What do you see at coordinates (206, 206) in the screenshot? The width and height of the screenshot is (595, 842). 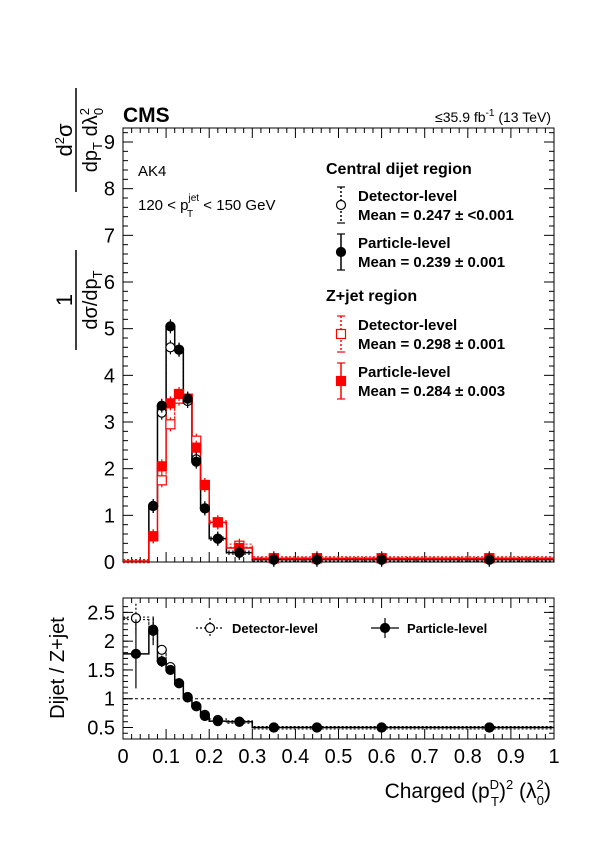 I see `pt-range-label: 120 < pjet T < 150 GeV` at bounding box center [206, 206].